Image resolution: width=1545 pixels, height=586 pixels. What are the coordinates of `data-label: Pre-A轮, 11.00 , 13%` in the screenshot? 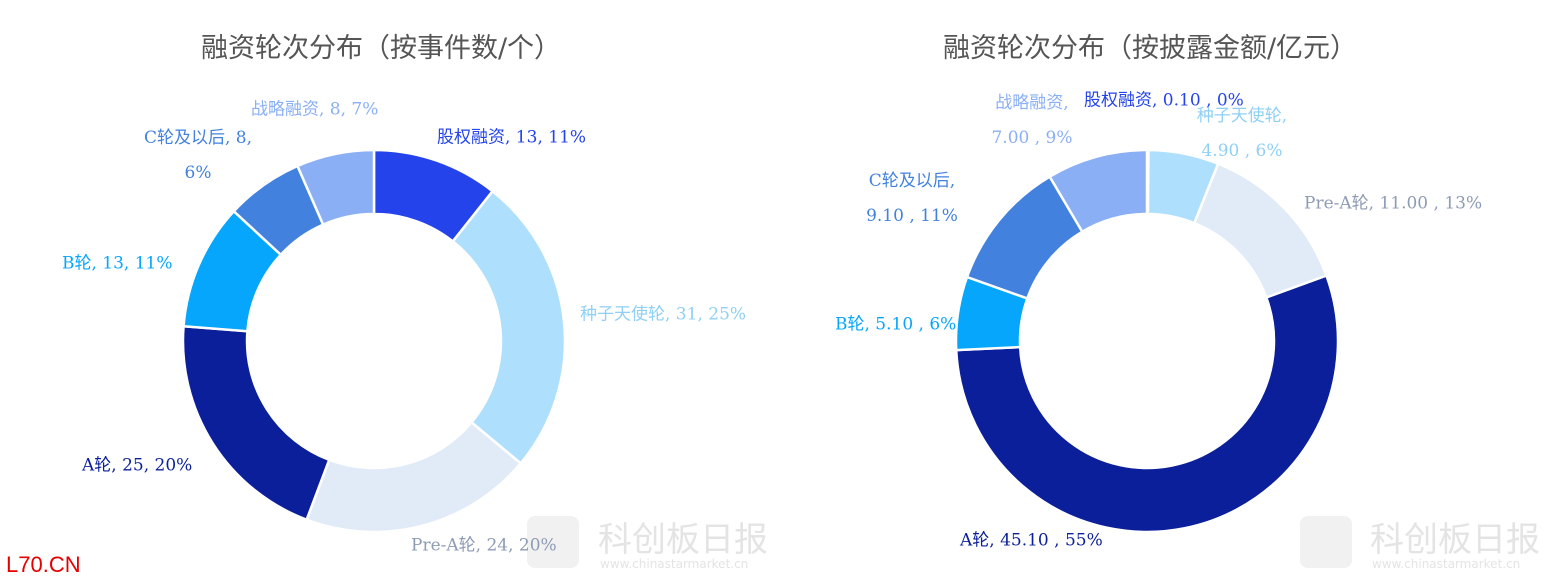 It's located at (1393, 203).